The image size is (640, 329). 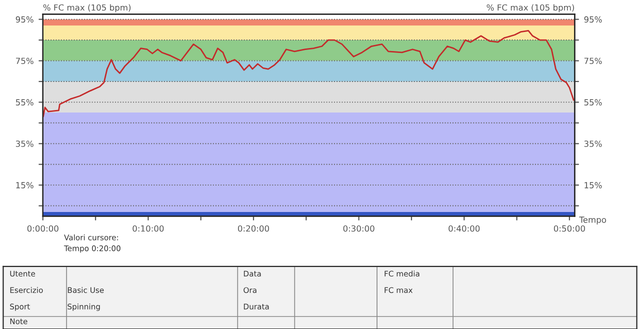 I want to click on y2-axis-title: % FC max (105 bpm), so click(x=530, y=8).